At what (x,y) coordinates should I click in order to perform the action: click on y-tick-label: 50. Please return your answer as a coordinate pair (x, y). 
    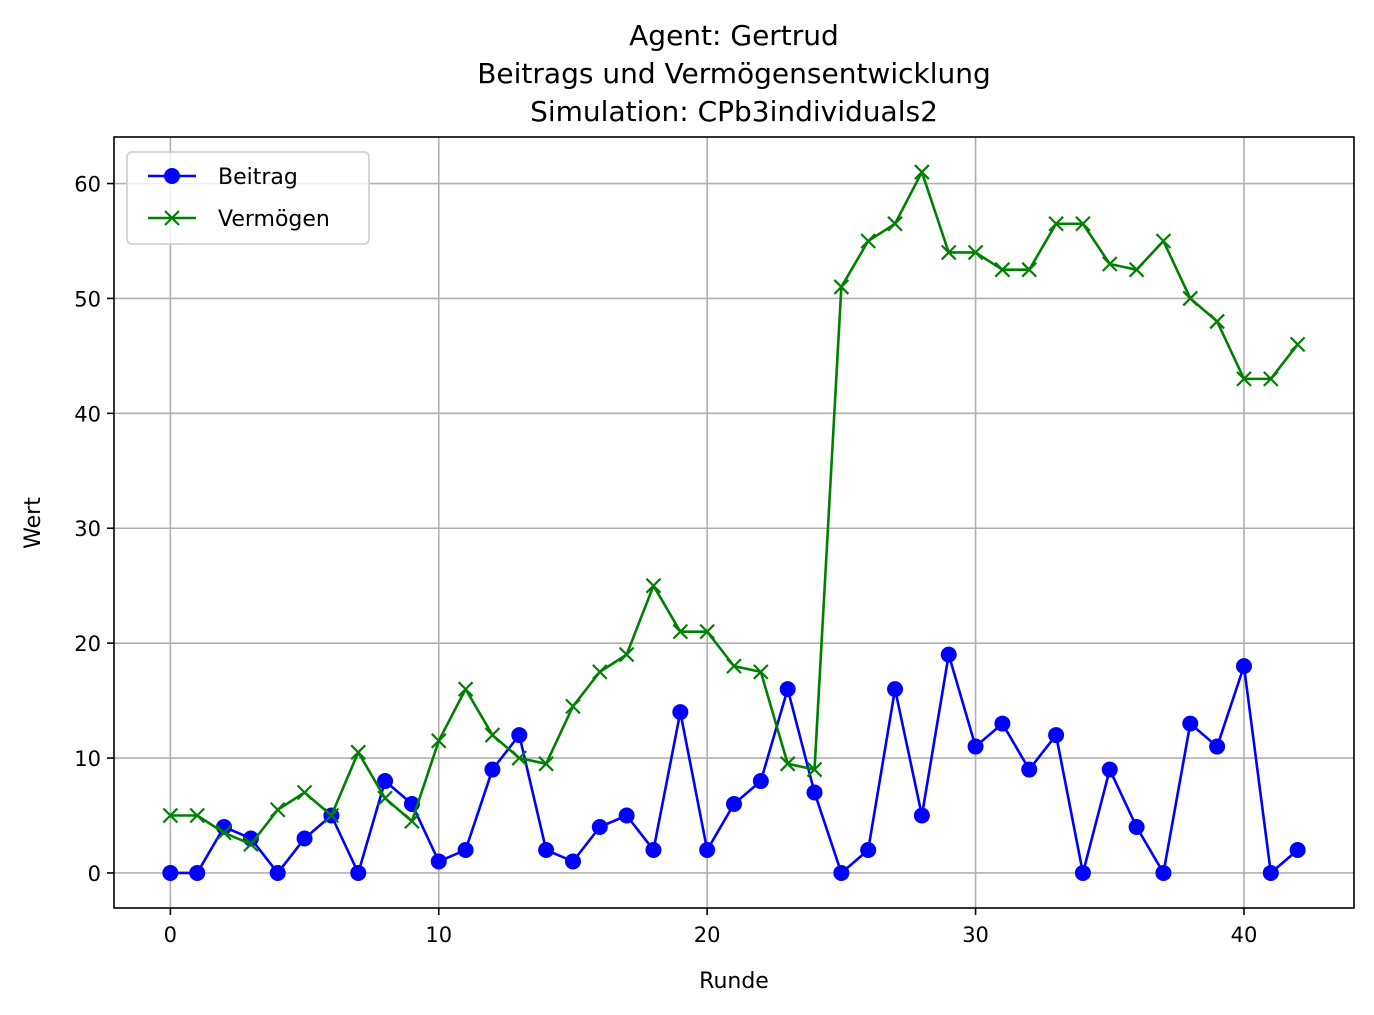
    Looking at the image, I should click on (87, 299).